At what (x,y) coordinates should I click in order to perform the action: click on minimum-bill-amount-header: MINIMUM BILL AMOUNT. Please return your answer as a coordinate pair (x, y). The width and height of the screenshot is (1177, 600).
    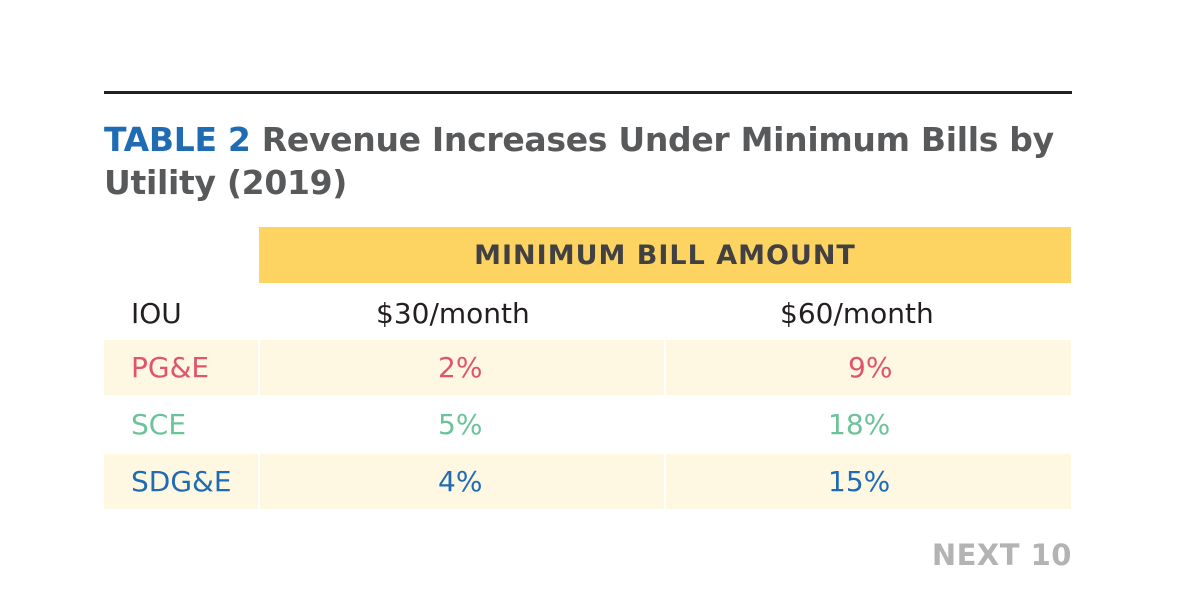
    Looking at the image, I should click on (665, 255).